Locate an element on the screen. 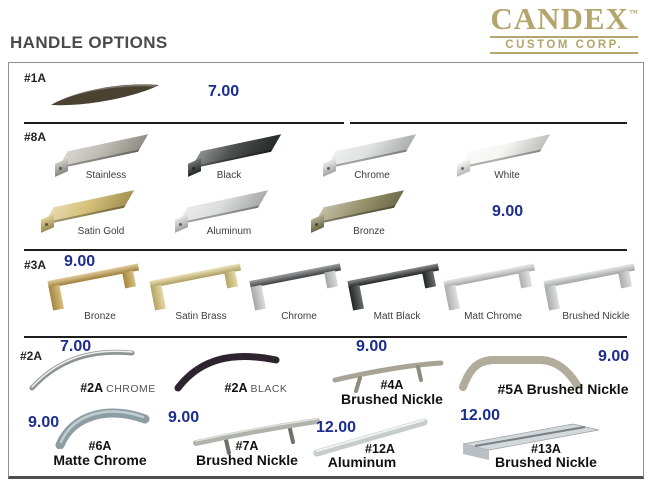 The image size is (650, 483). model-label-6a: #6A is located at coordinates (100, 446).